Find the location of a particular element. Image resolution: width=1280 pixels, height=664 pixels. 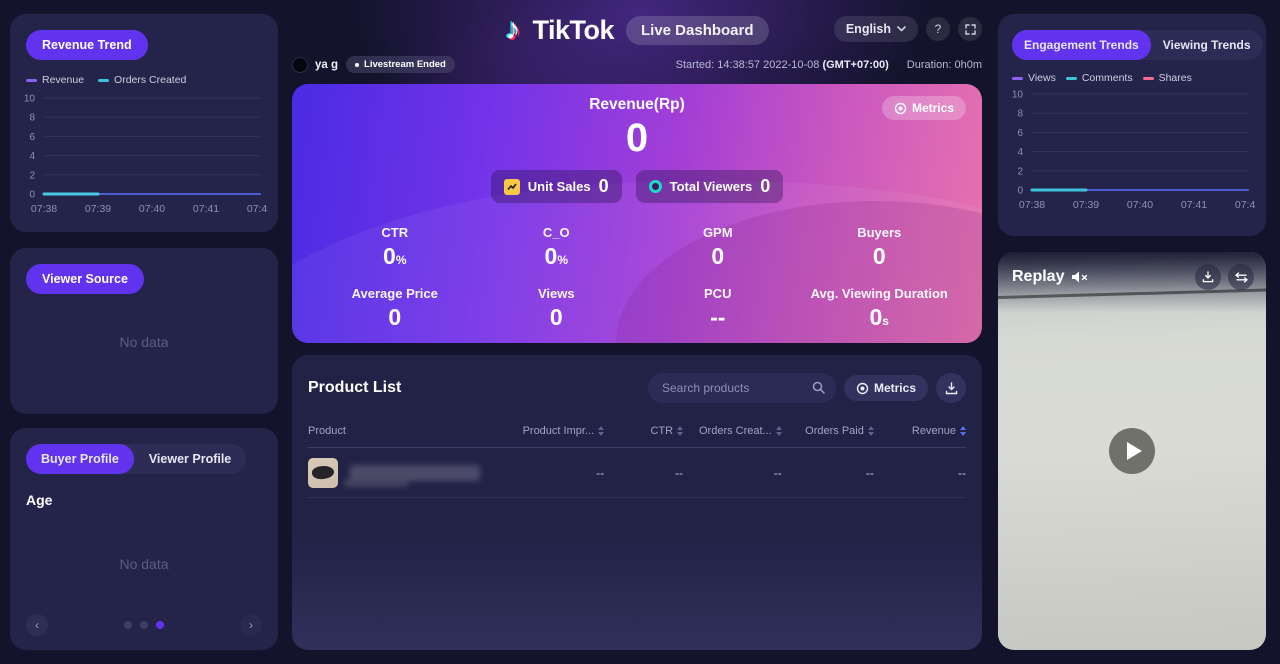

legend-item: Comments is located at coordinates (1099, 78).